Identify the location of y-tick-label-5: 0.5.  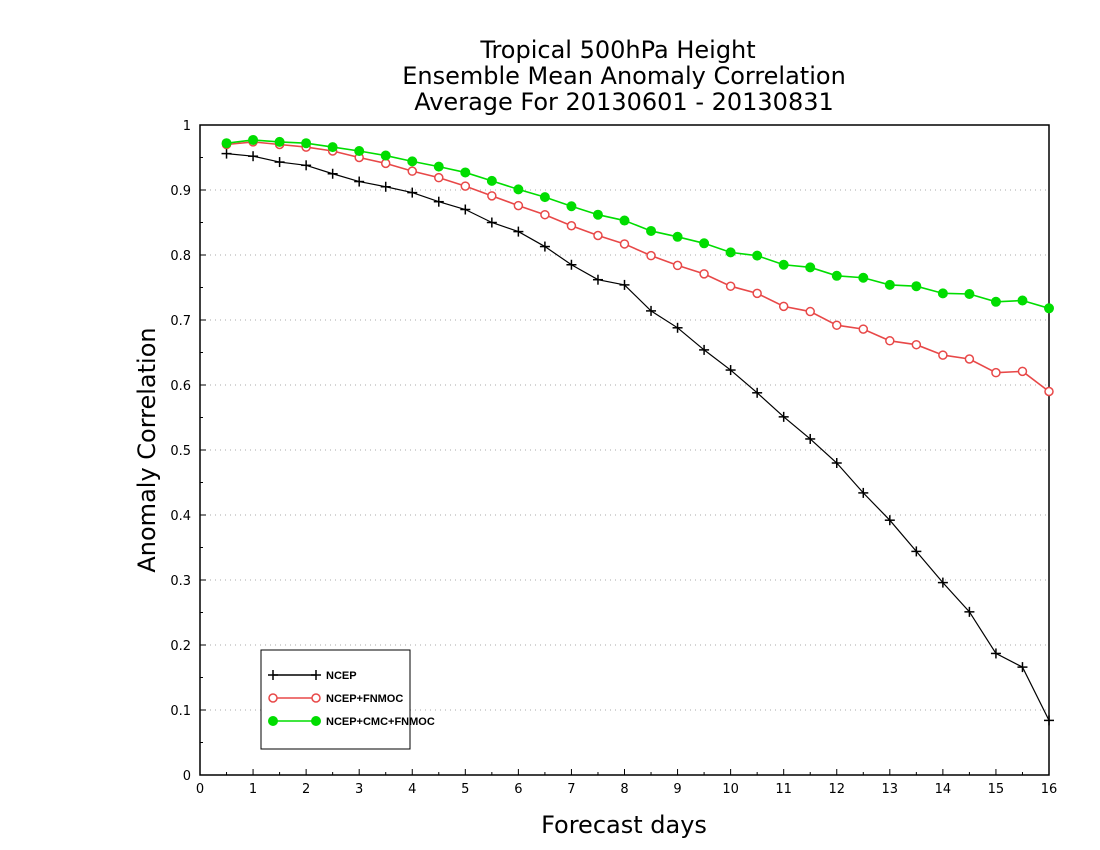
(180, 451).